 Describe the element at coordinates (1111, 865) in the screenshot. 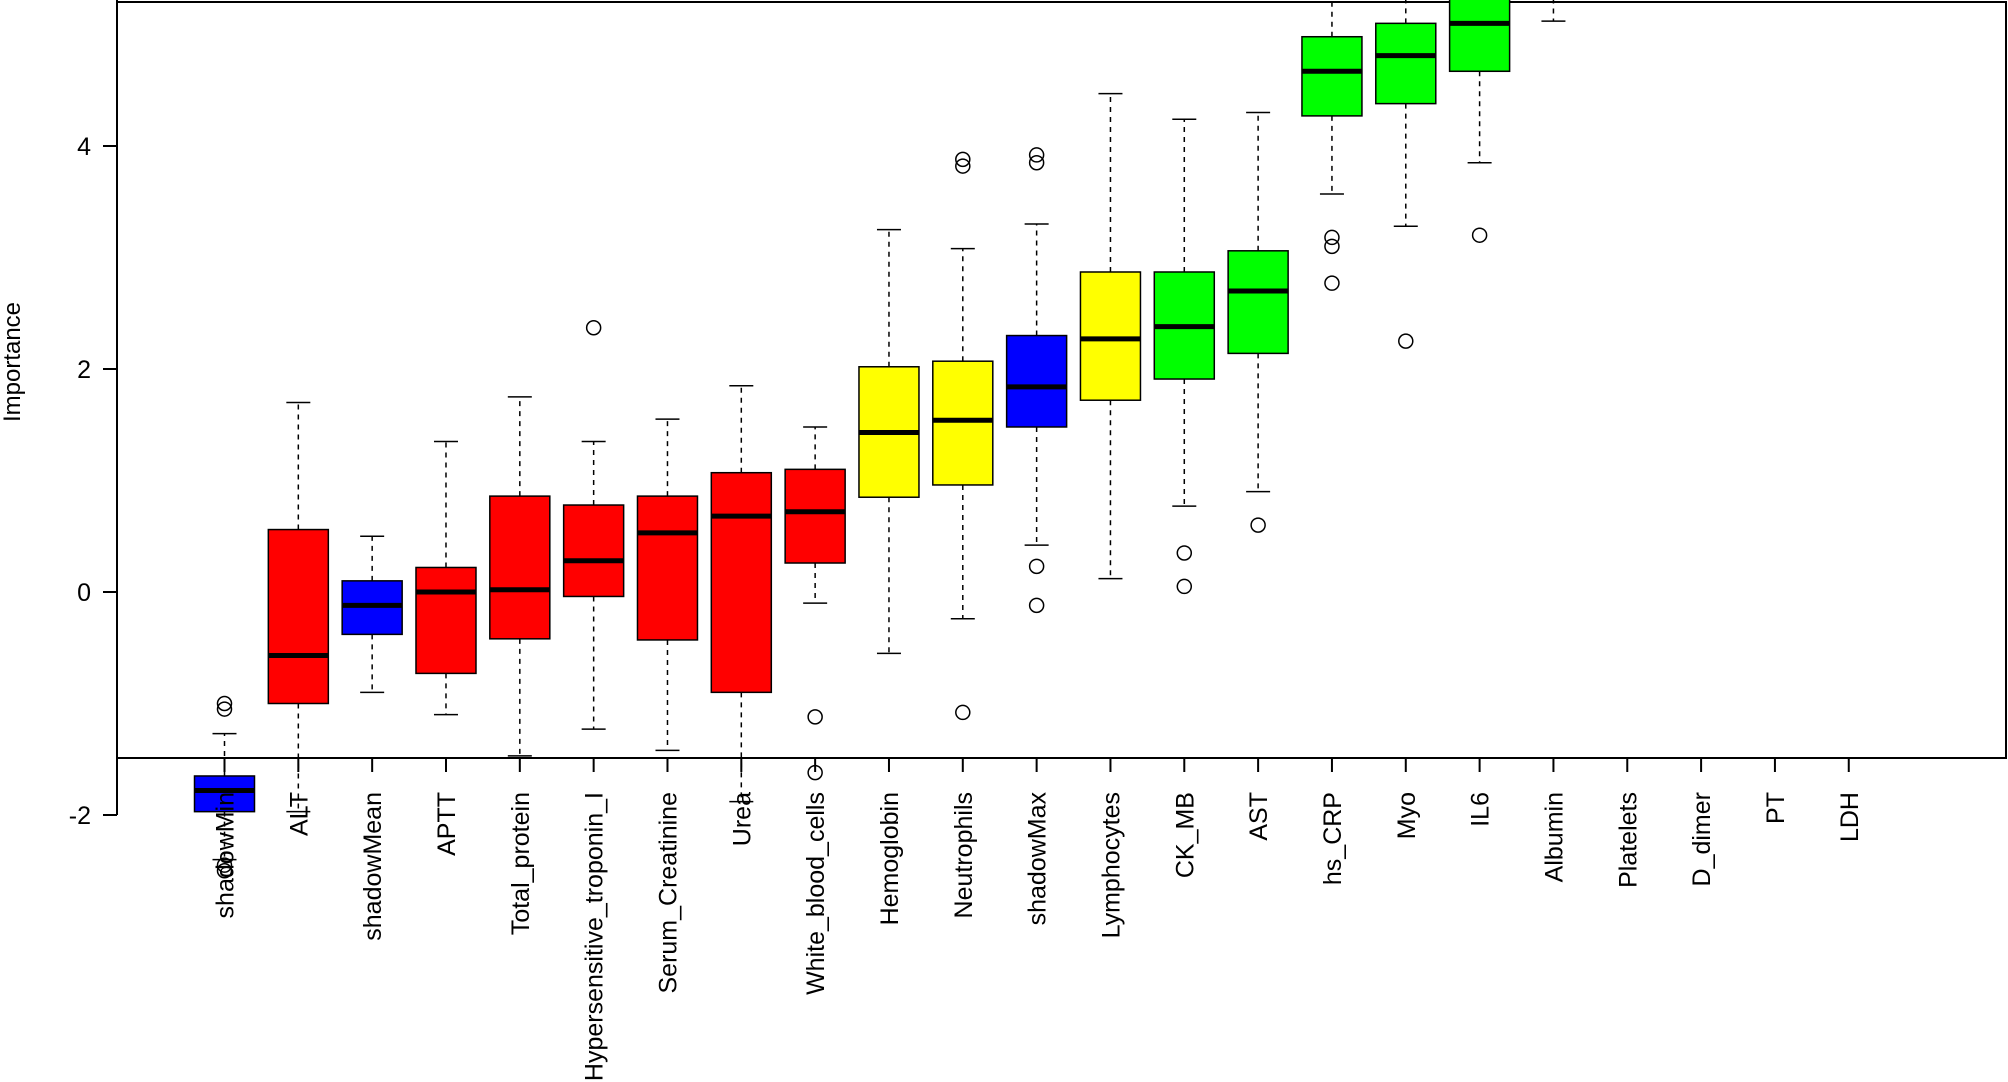

I see `x-tick-label: Lymphocytes` at that location.